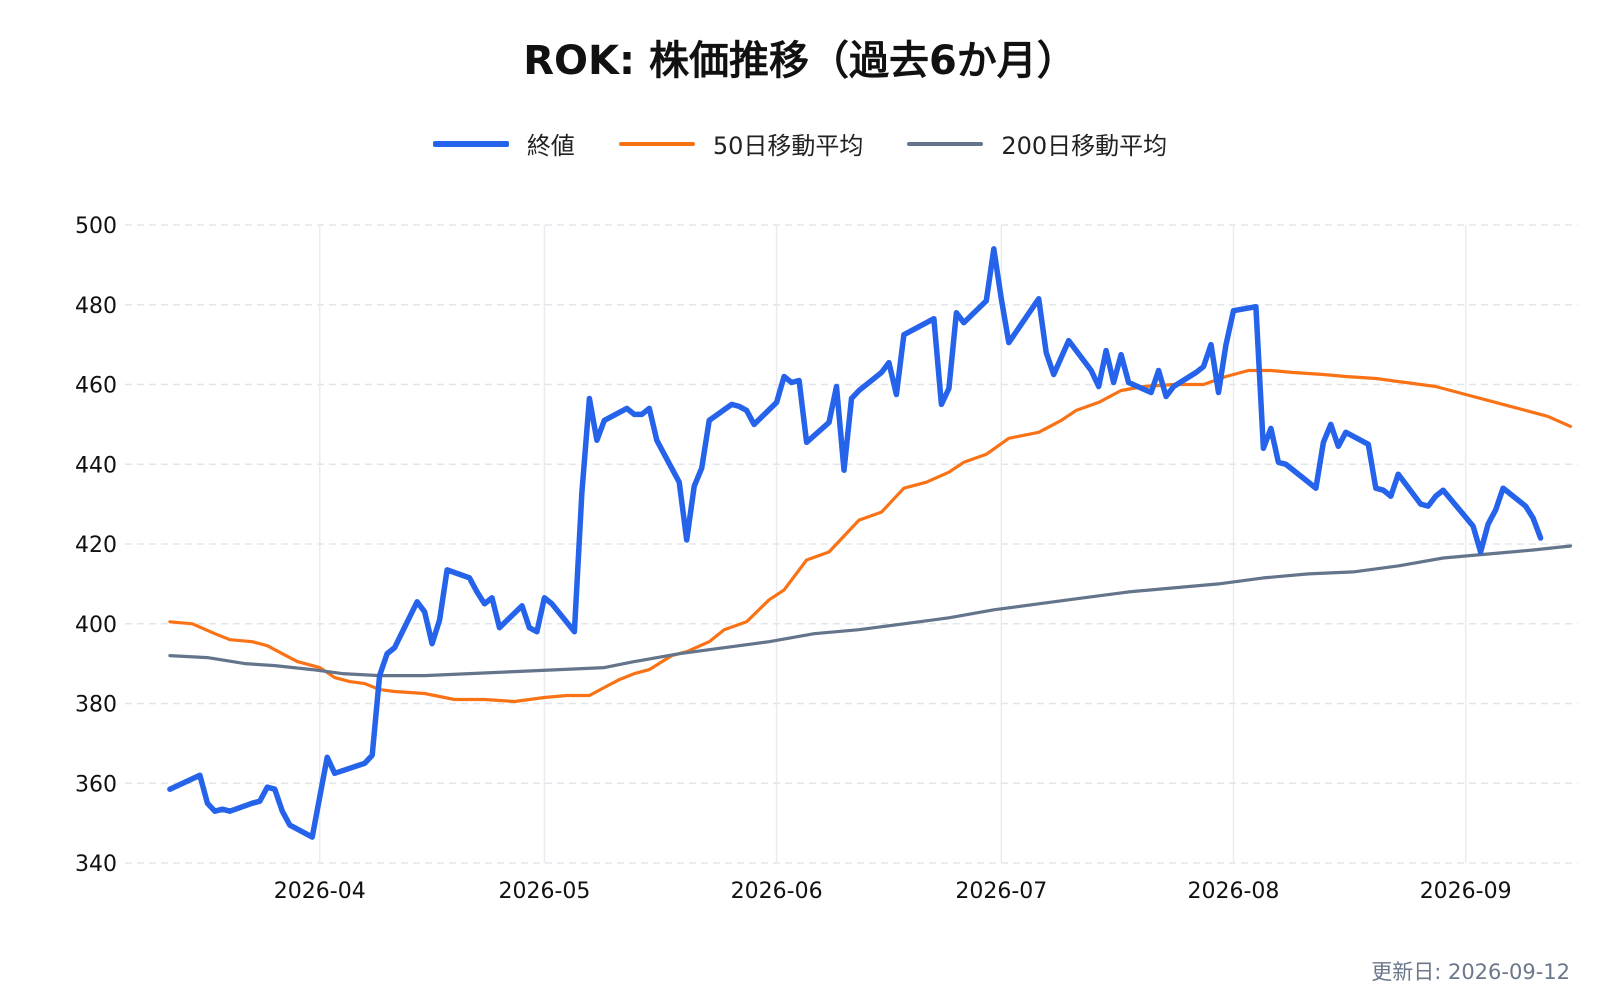  What do you see at coordinates (544, 891) in the screenshot?
I see `x-tick-label: 2026-05` at bounding box center [544, 891].